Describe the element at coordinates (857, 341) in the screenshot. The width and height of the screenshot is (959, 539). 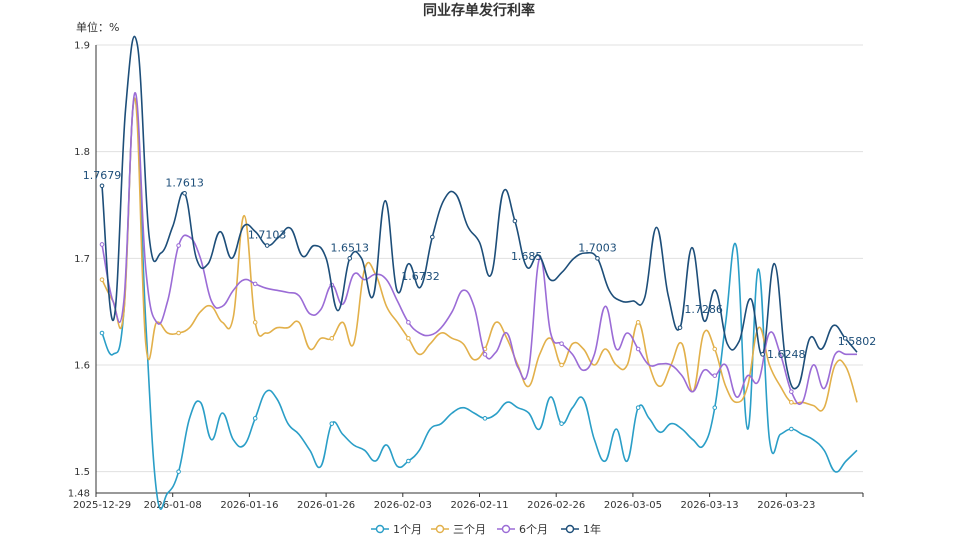
I see `data-label: 1.5802` at that location.